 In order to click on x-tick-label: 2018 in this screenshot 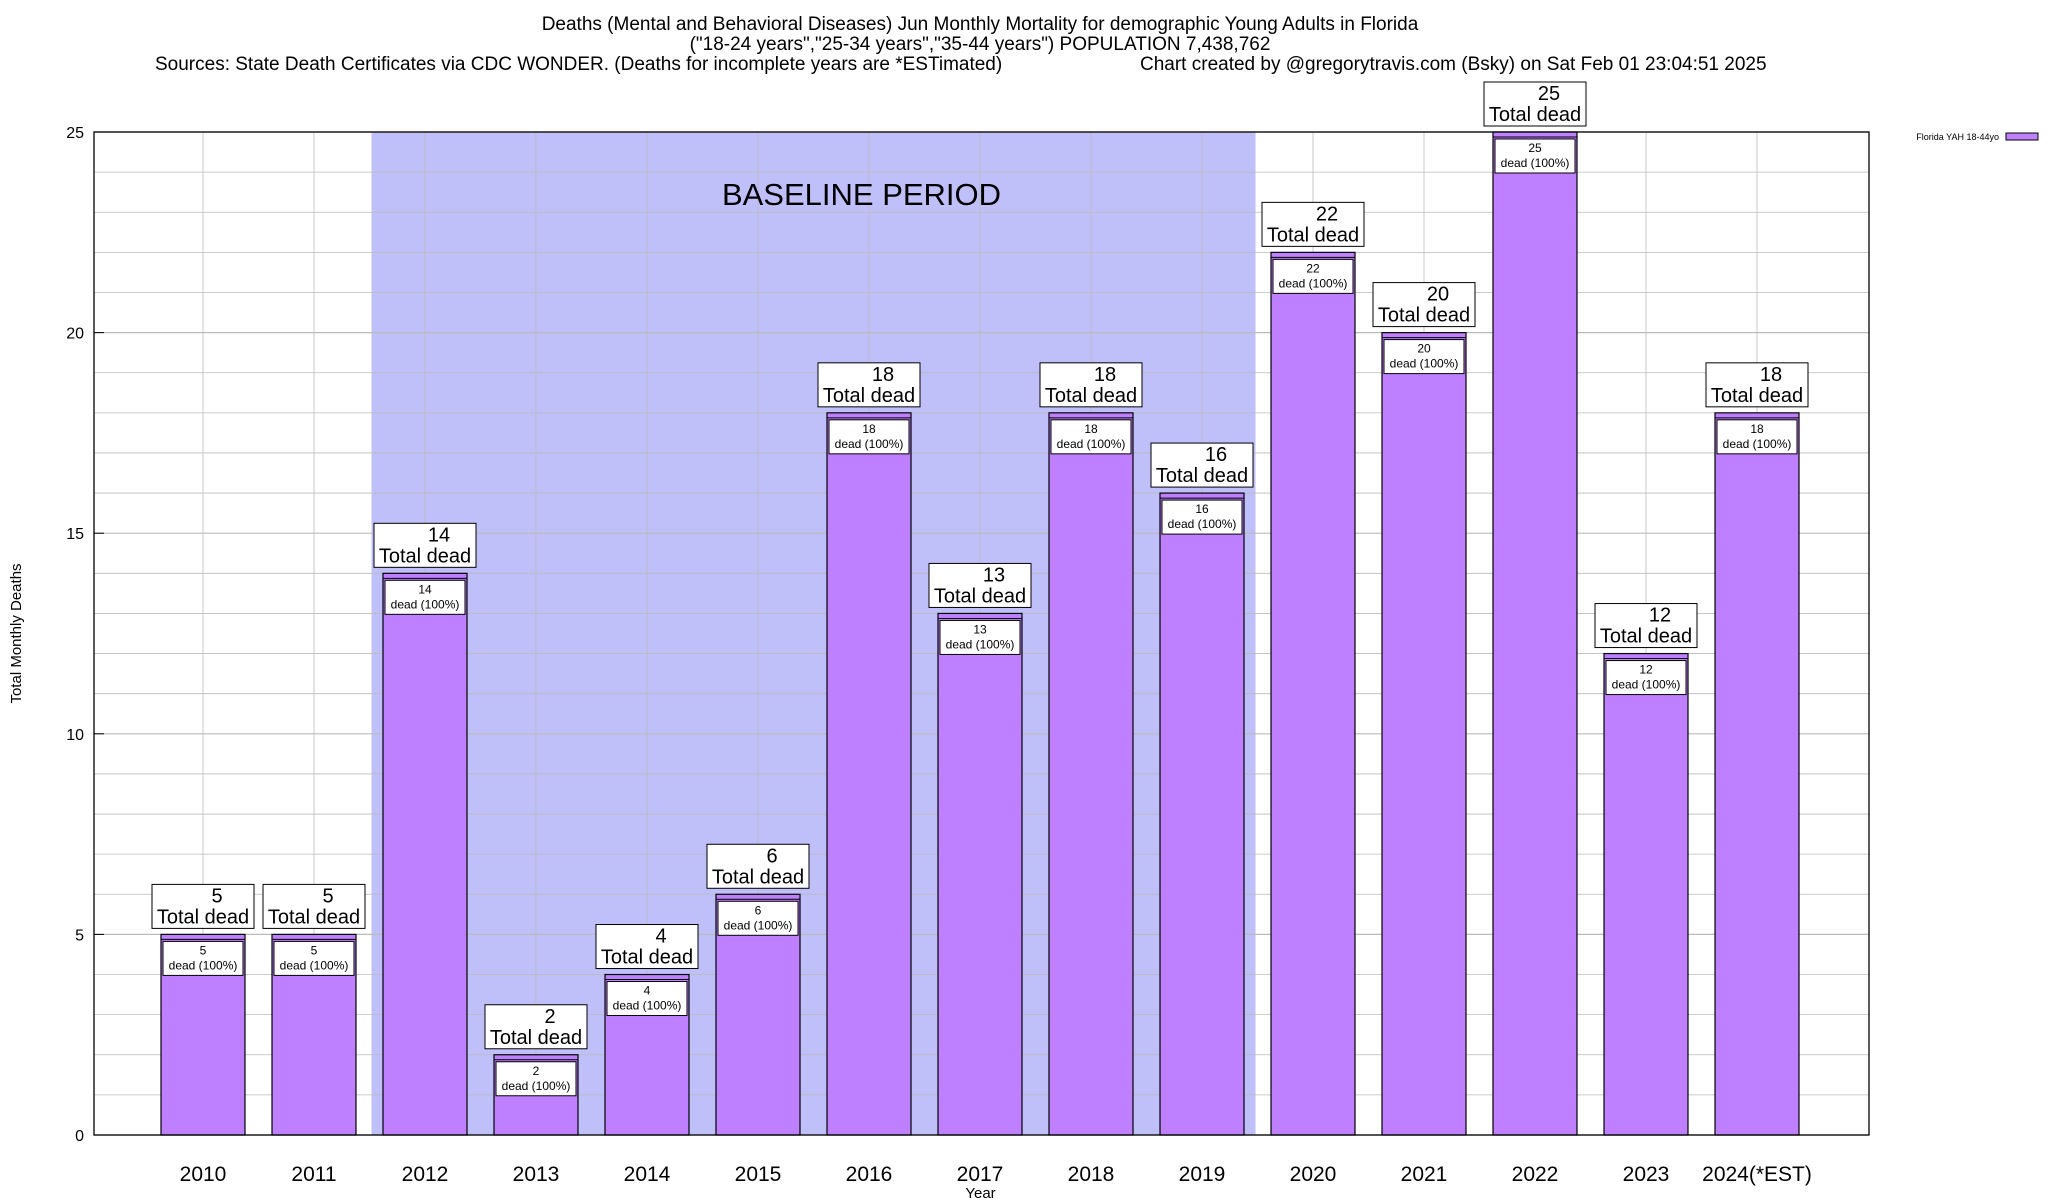, I will do `click(1091, 1174)`.